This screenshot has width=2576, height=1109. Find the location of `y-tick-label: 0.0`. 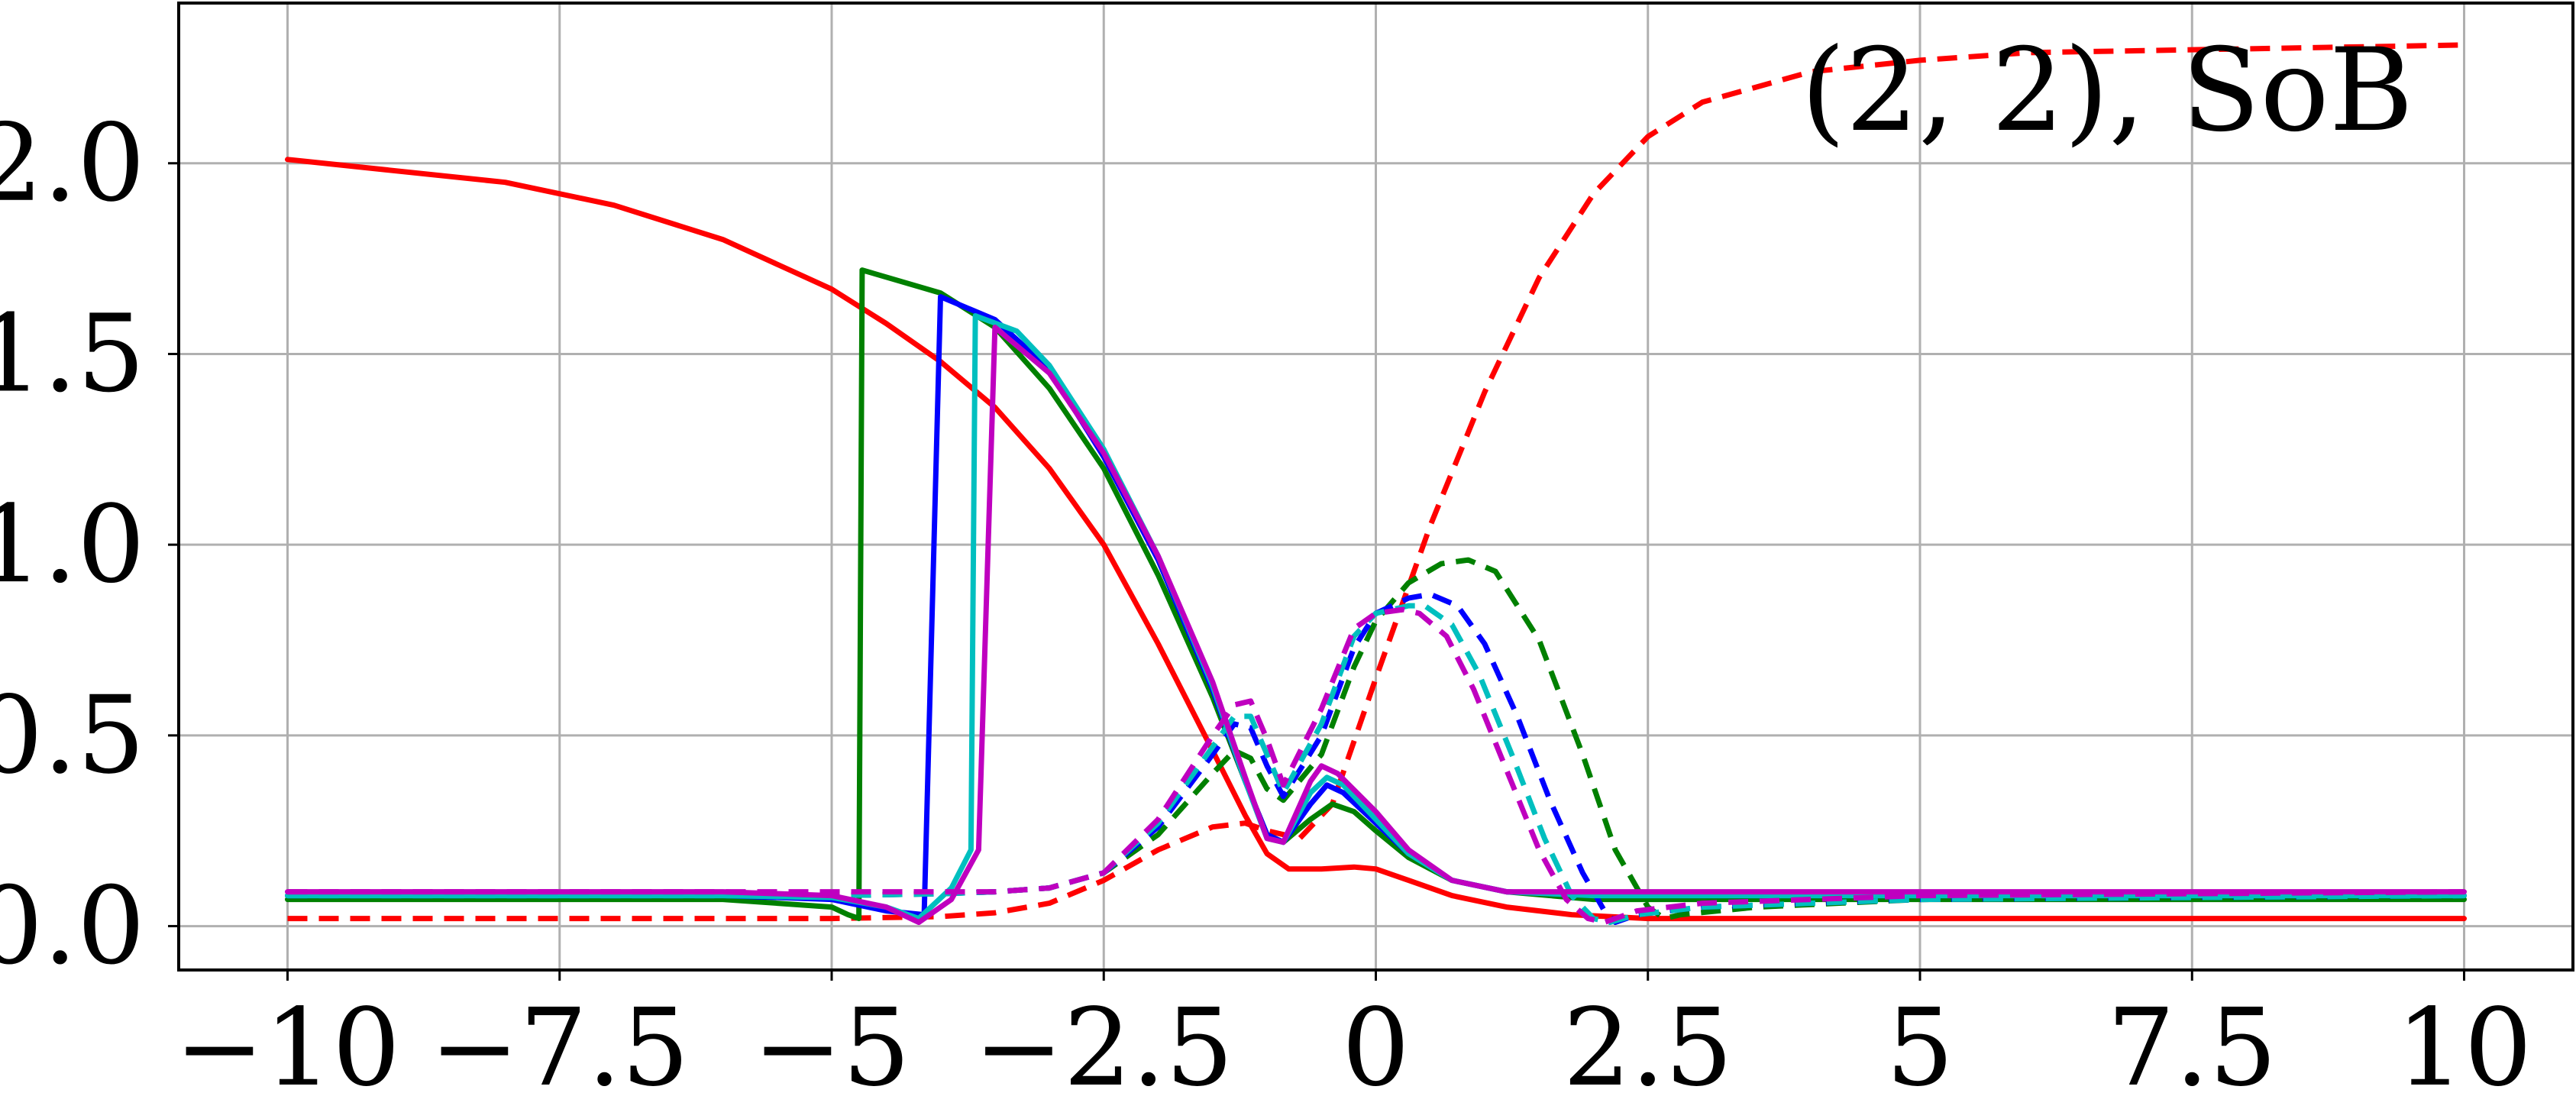

y-tick-label: 0.0 is located at coordinates (72, 927).